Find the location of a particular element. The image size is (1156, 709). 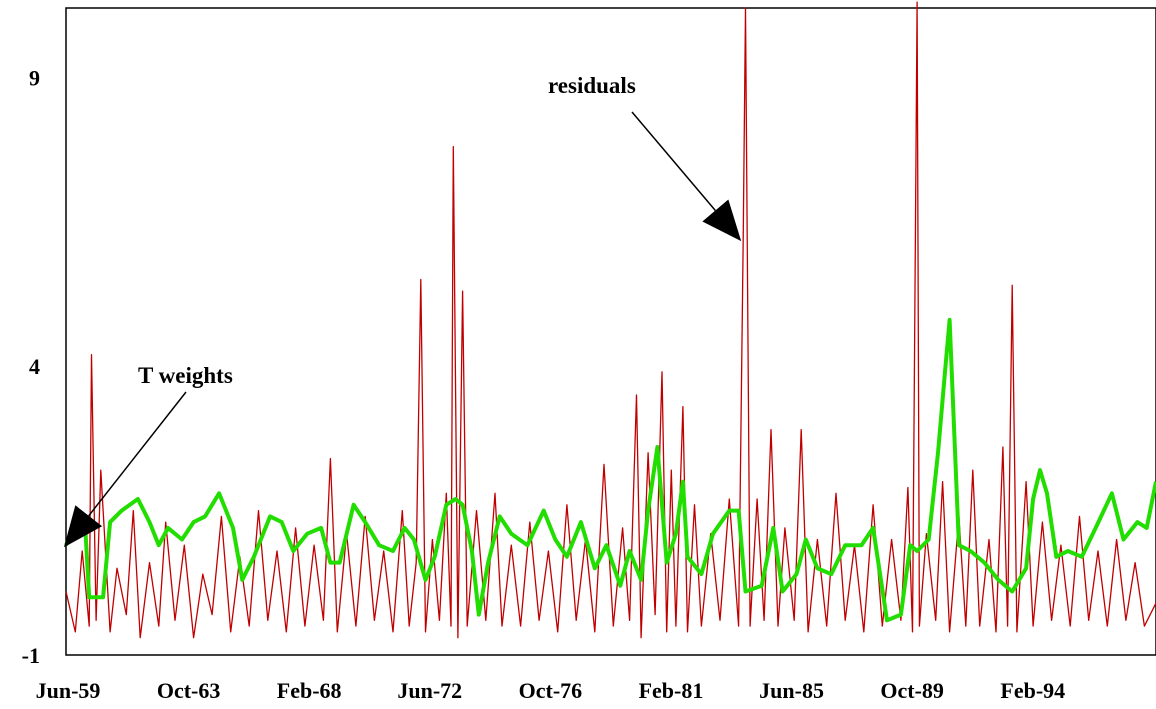

x-tick-label: Jun-59 is located at coordinates (68, 690).